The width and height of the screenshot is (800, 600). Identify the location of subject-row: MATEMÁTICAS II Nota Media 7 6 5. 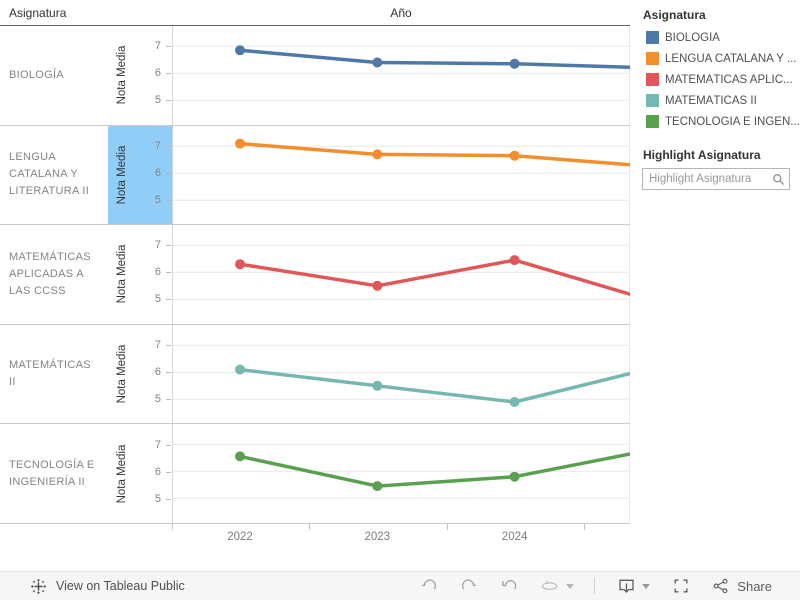
(315, 374).